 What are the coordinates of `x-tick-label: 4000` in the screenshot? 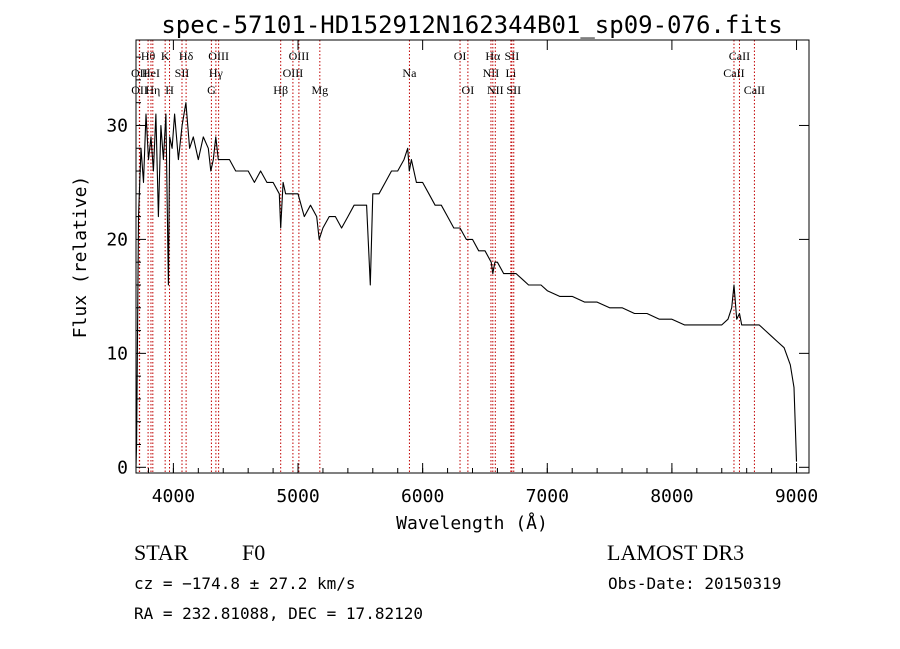 It's located at (173, 496).